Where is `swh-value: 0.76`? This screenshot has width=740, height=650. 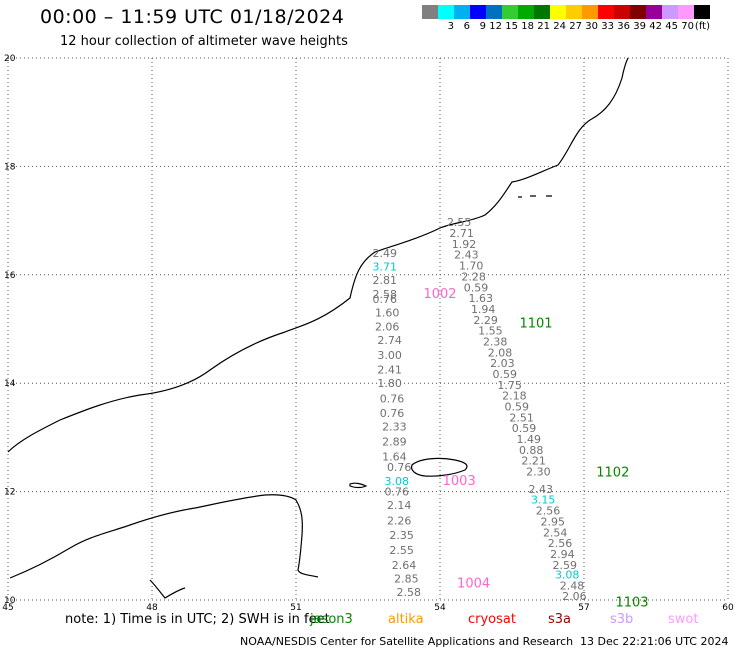
swh-value: 0.76 is located at coordinates (399, 467).